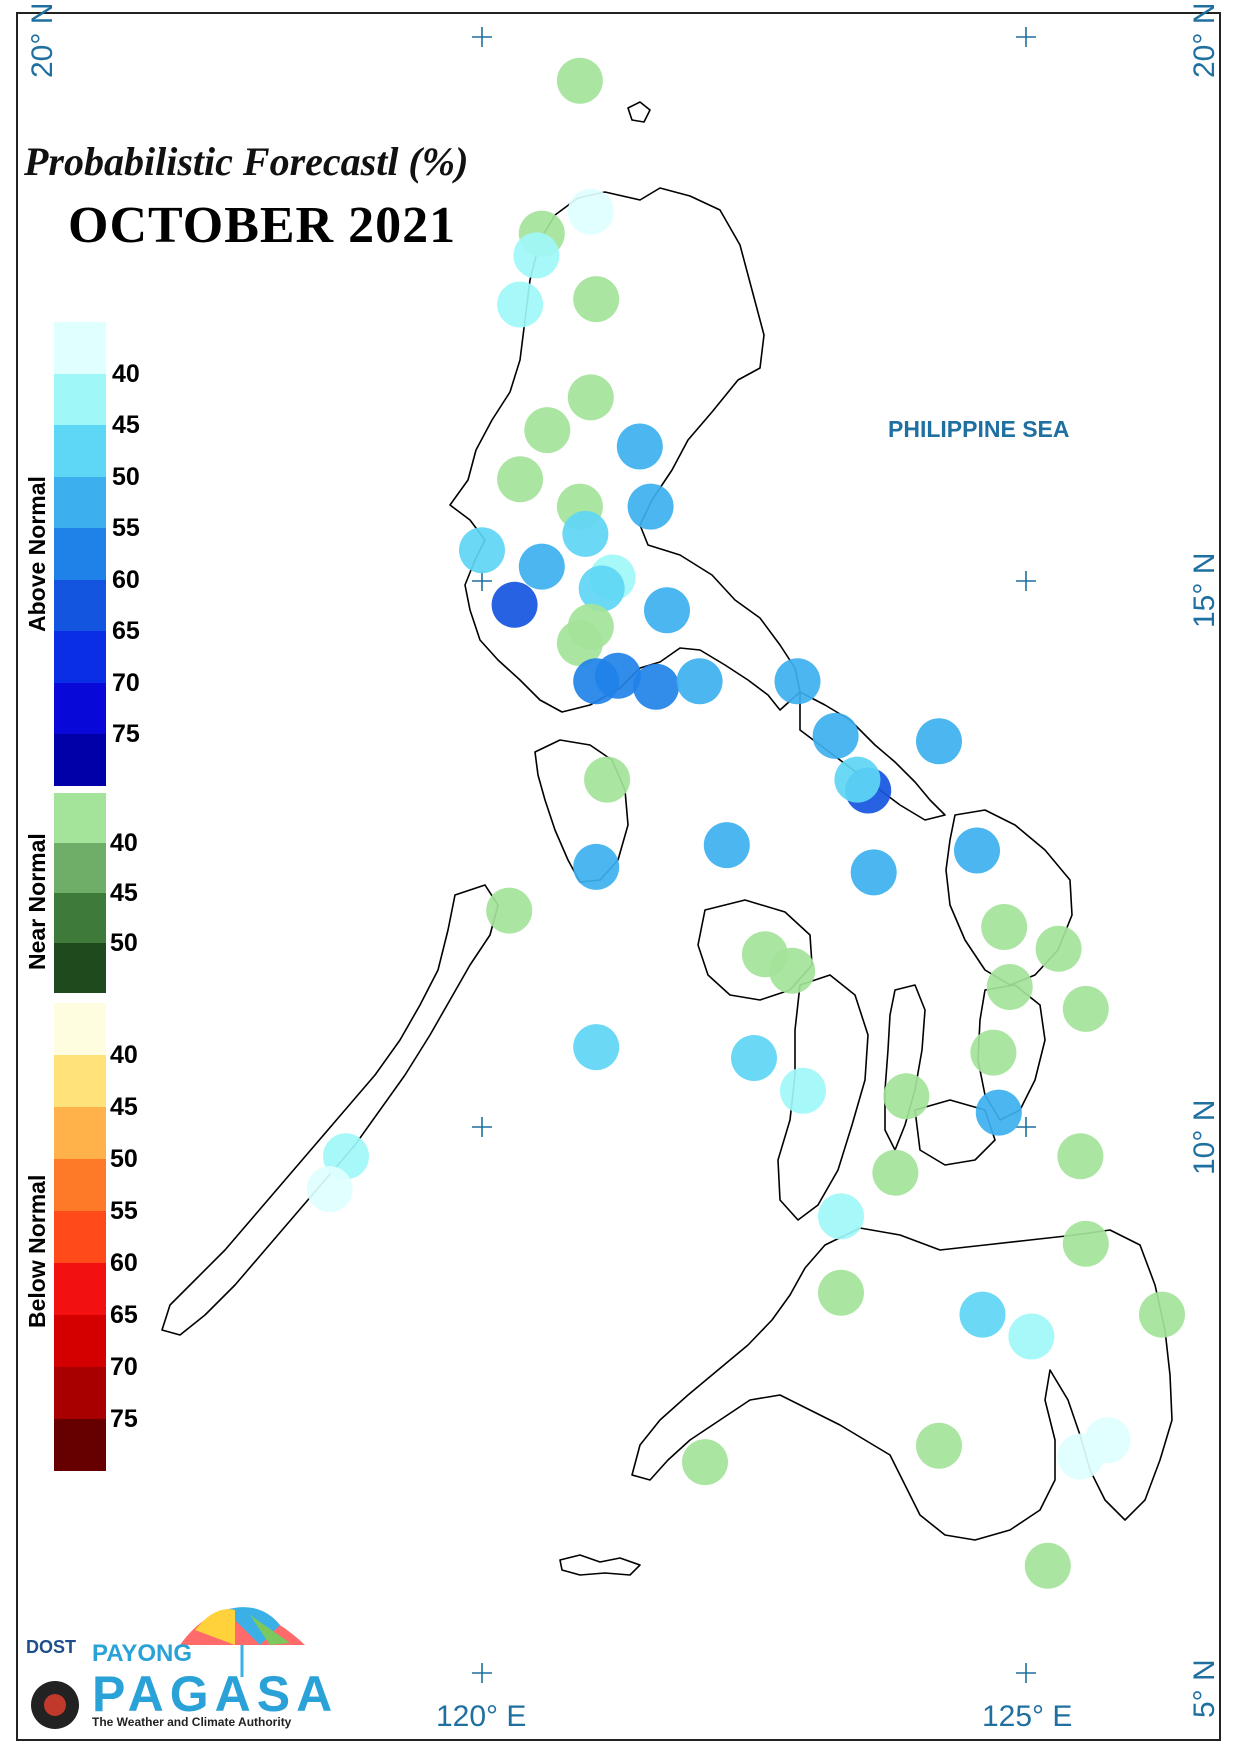 The image size is (1241, 1753). What do you see at coordinates (126, 425) in the screenshot?
I see `legend-above-value: 45` at bounding box center [126, 425].